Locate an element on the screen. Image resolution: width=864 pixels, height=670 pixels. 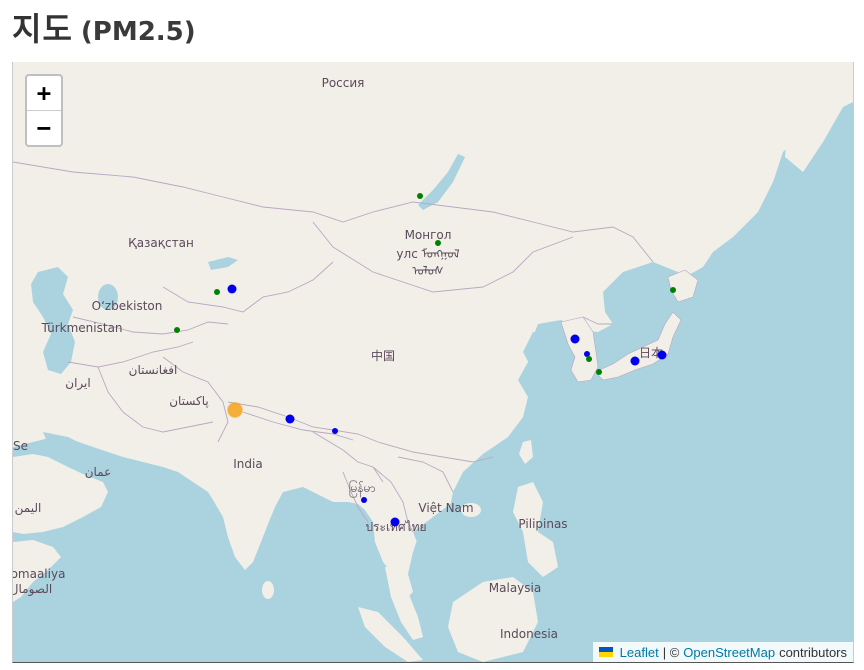
philippines-land is located at coordinates (535, 529).